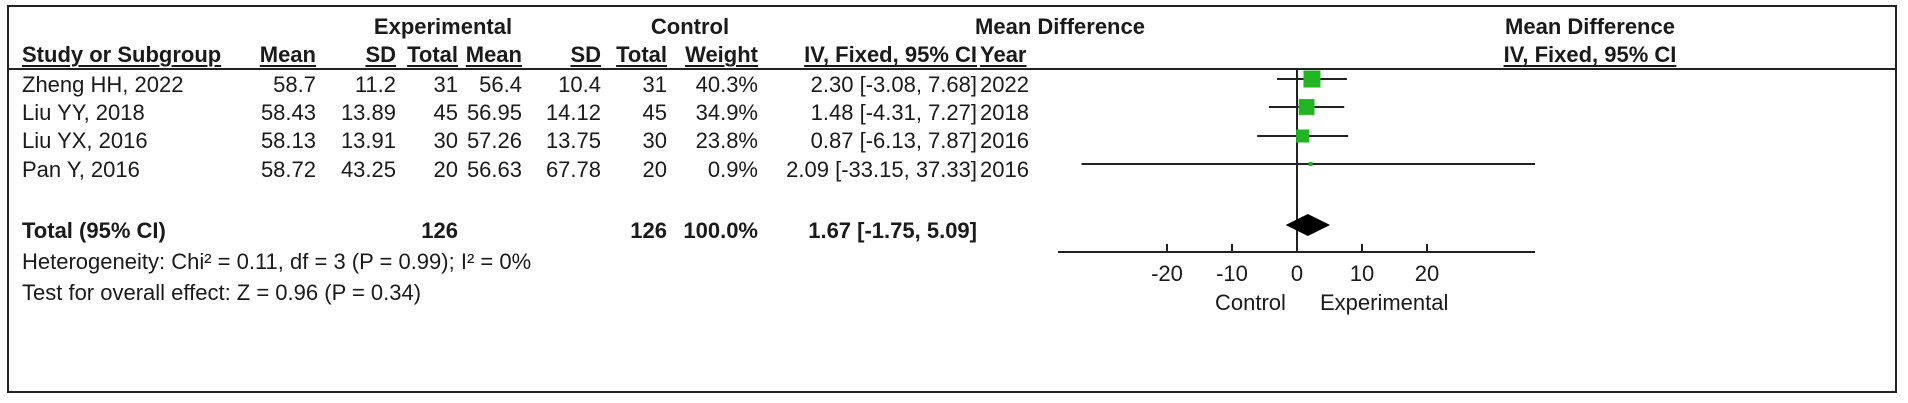 This screenshot has height=403, width=1908. Describe the element at coordinates (288, 140) in the screenshot. I see `exp-mean: 58.13` at that location.